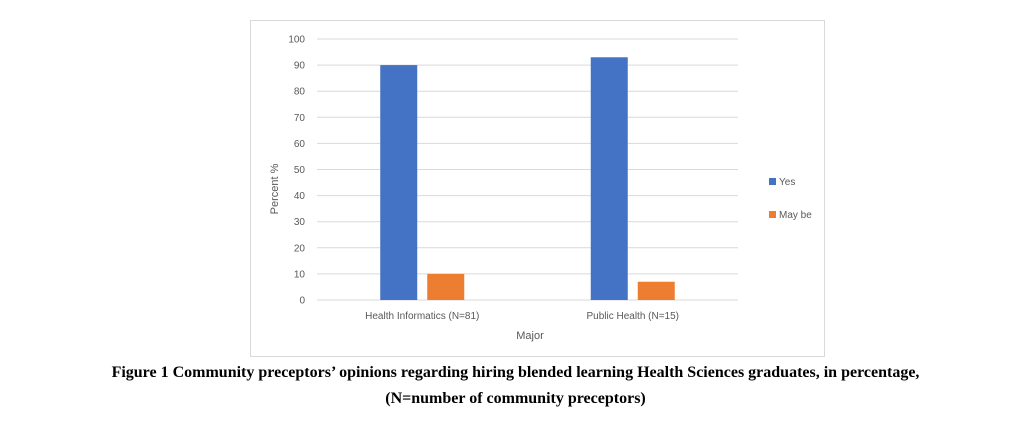 The width and height of the screenshot is (1031, 434). Describe the element at coordinates (300, 118) in the screenshot. I see `y-tick-label: 70` at that location.